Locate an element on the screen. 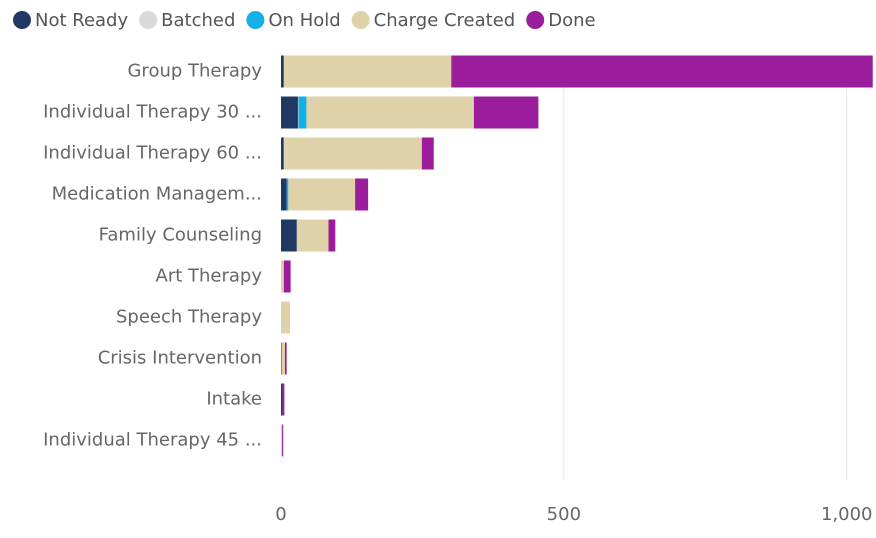 The height and width of the screenshot is (538, 876). x-tick-label: 500 is located at coordinates (564, 514).